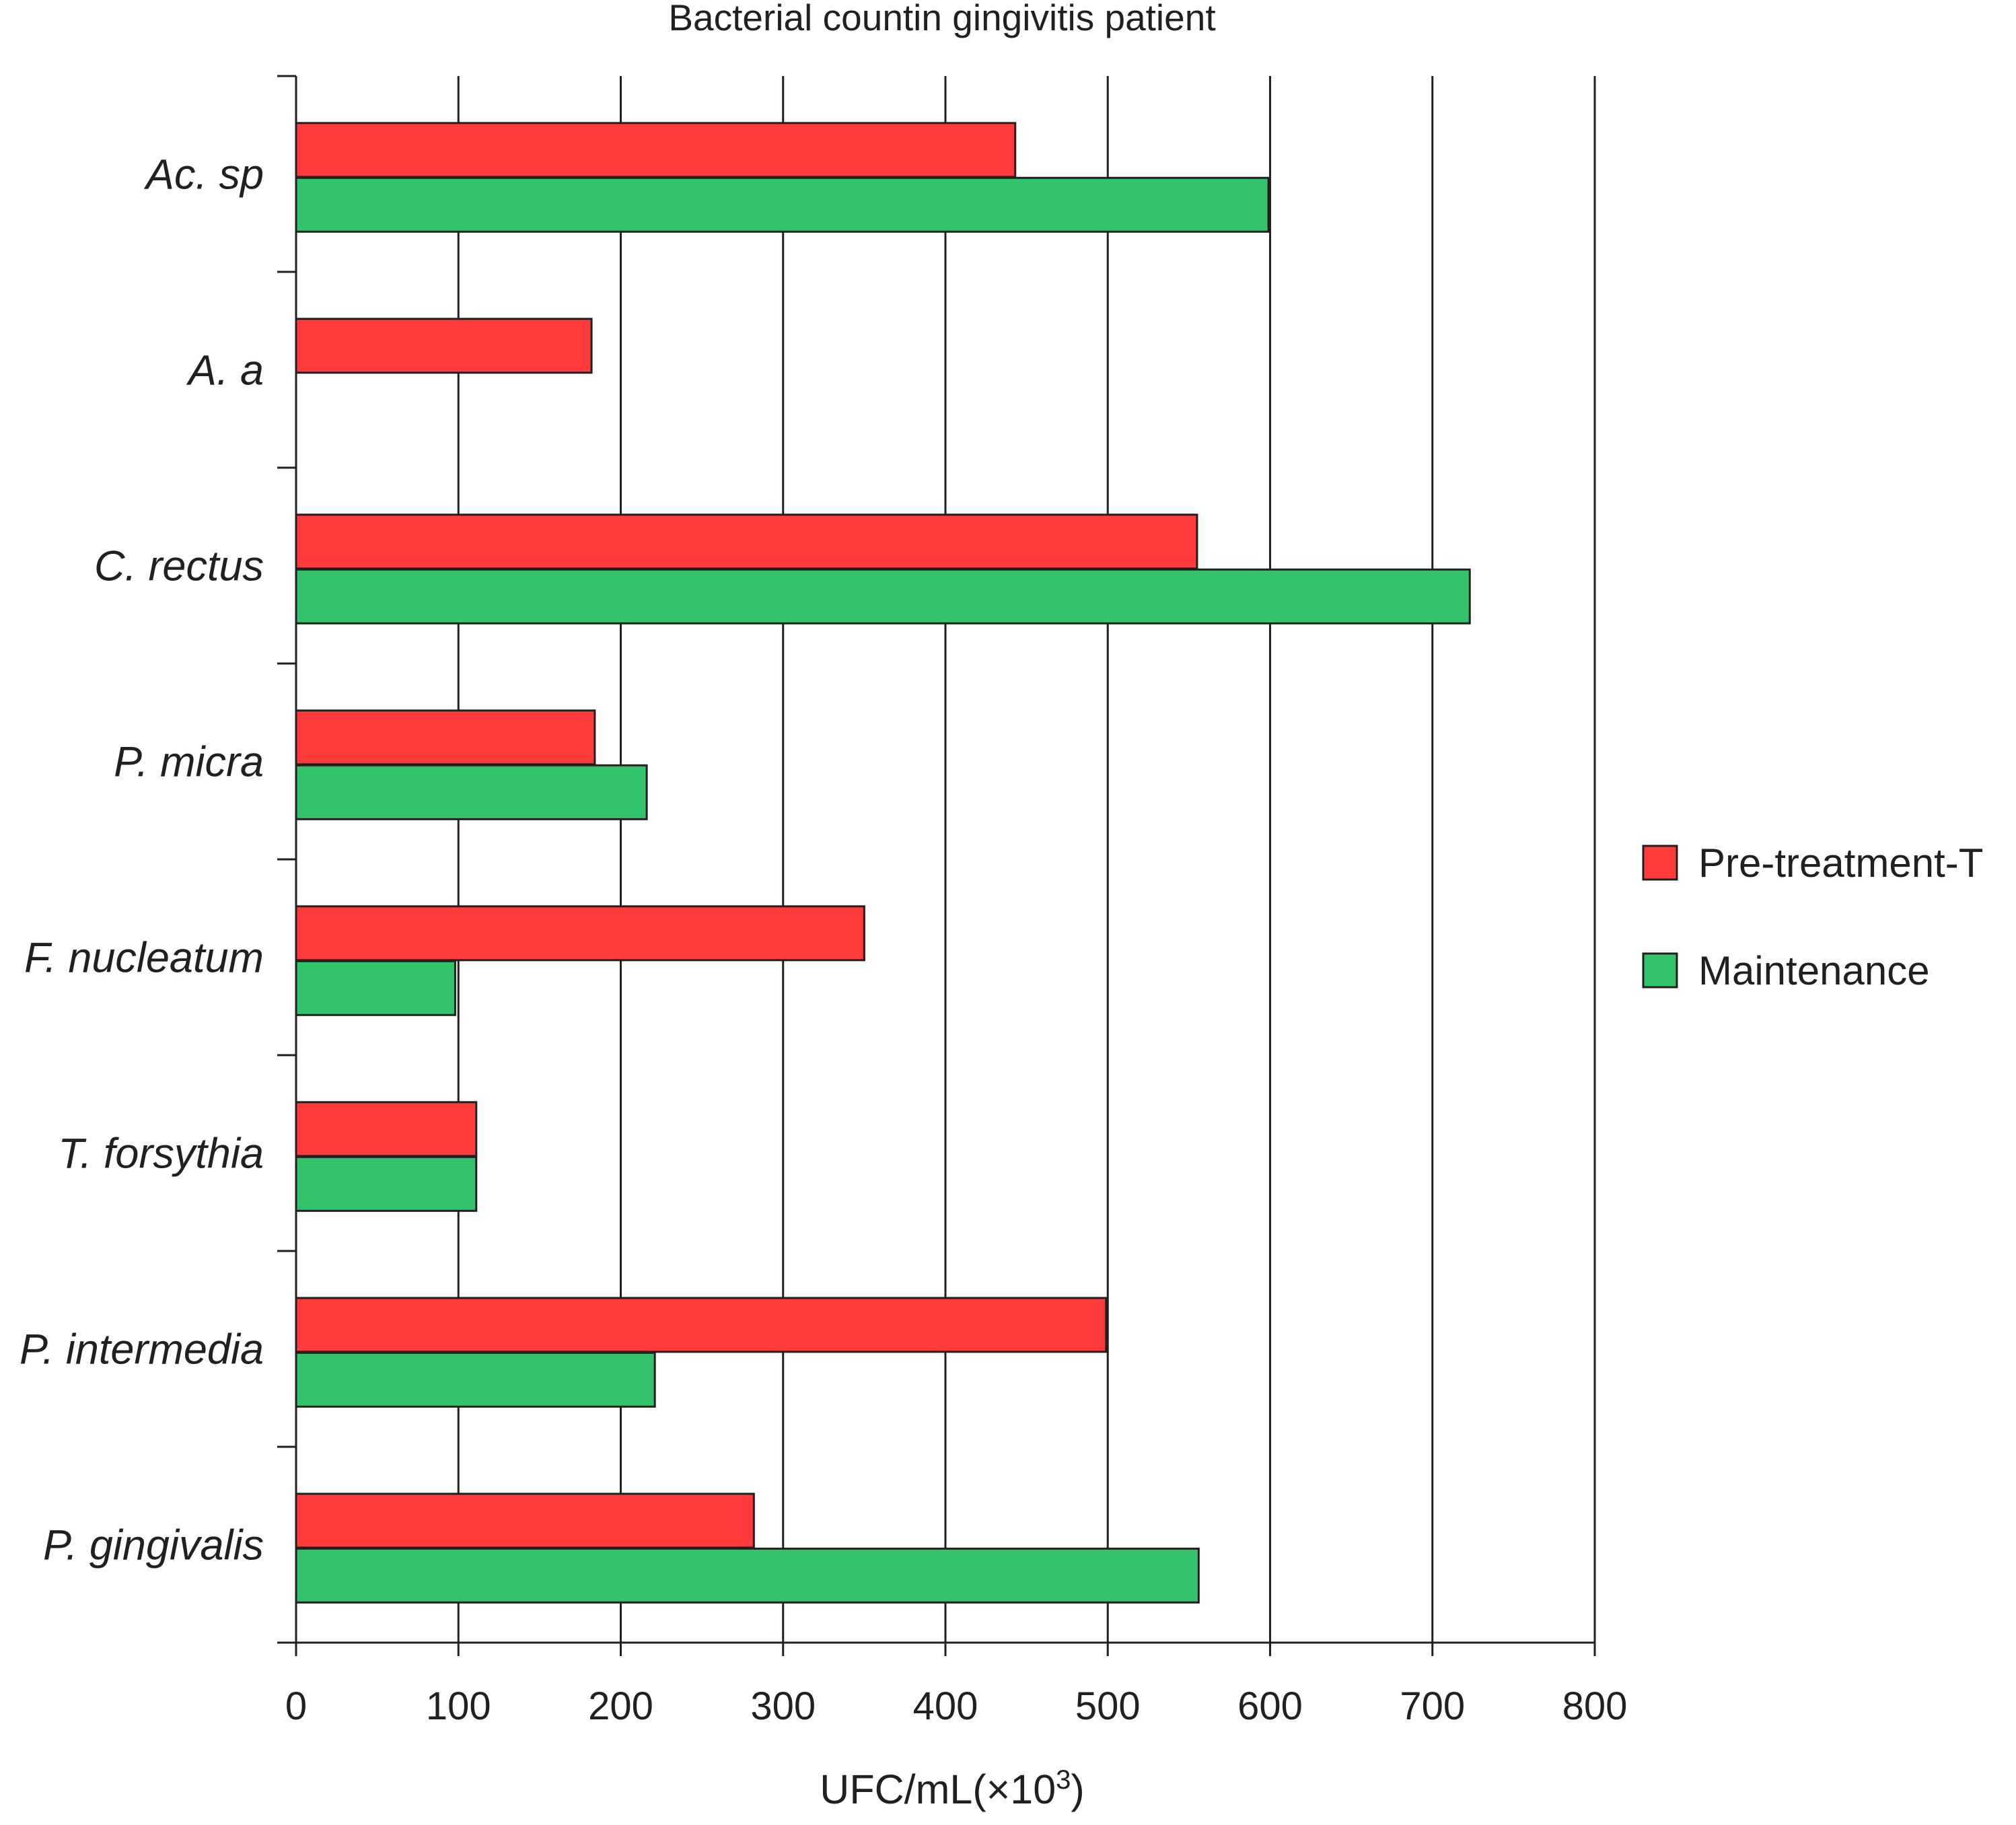 This screenshot has width=2016, height=1825. What do you see at coordinates (153, 1545) in the screenshot?
I see `category-label: P. gingivalis` at bounding box center [153, 1545].